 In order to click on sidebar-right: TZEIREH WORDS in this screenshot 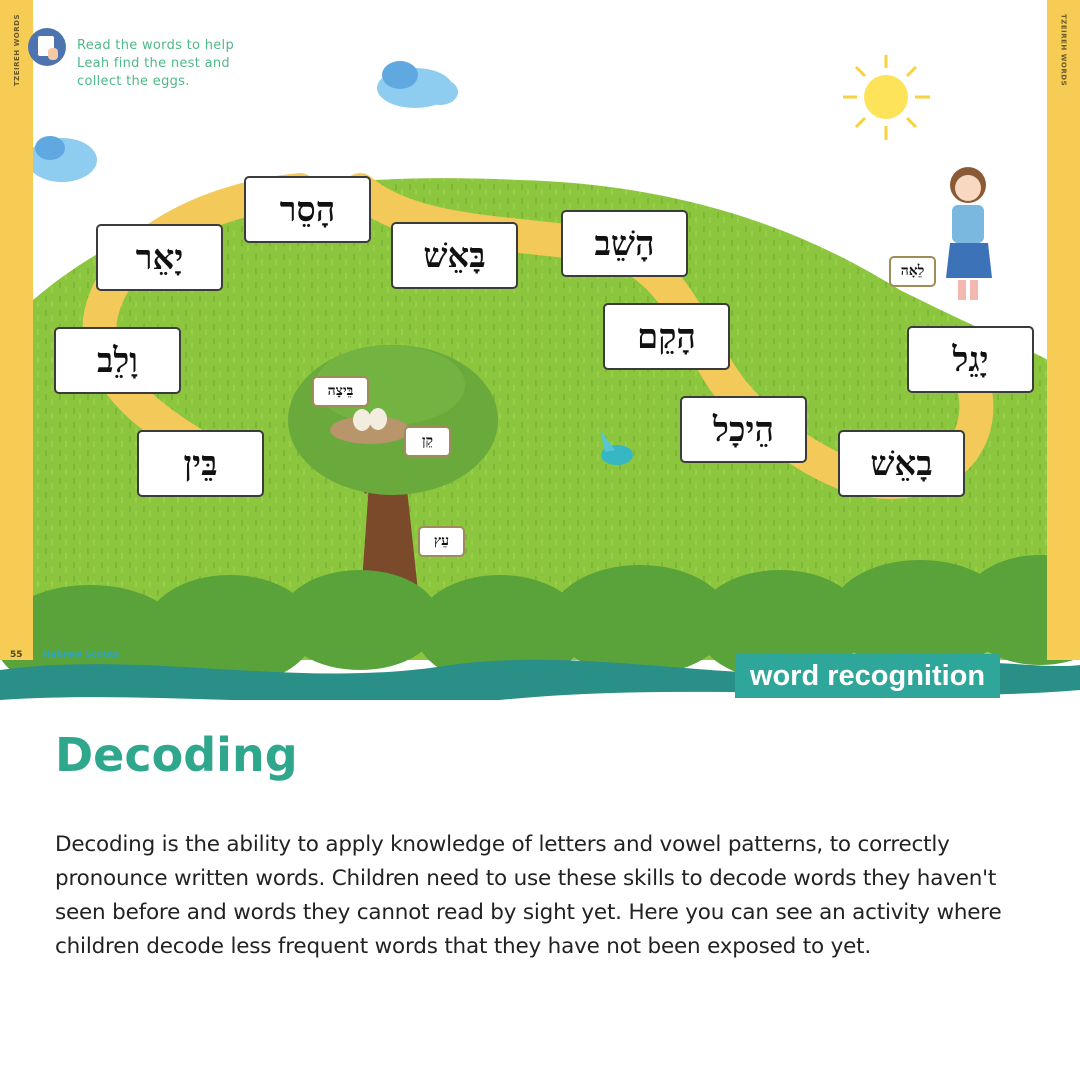, I will do `click(1063, 330)`.